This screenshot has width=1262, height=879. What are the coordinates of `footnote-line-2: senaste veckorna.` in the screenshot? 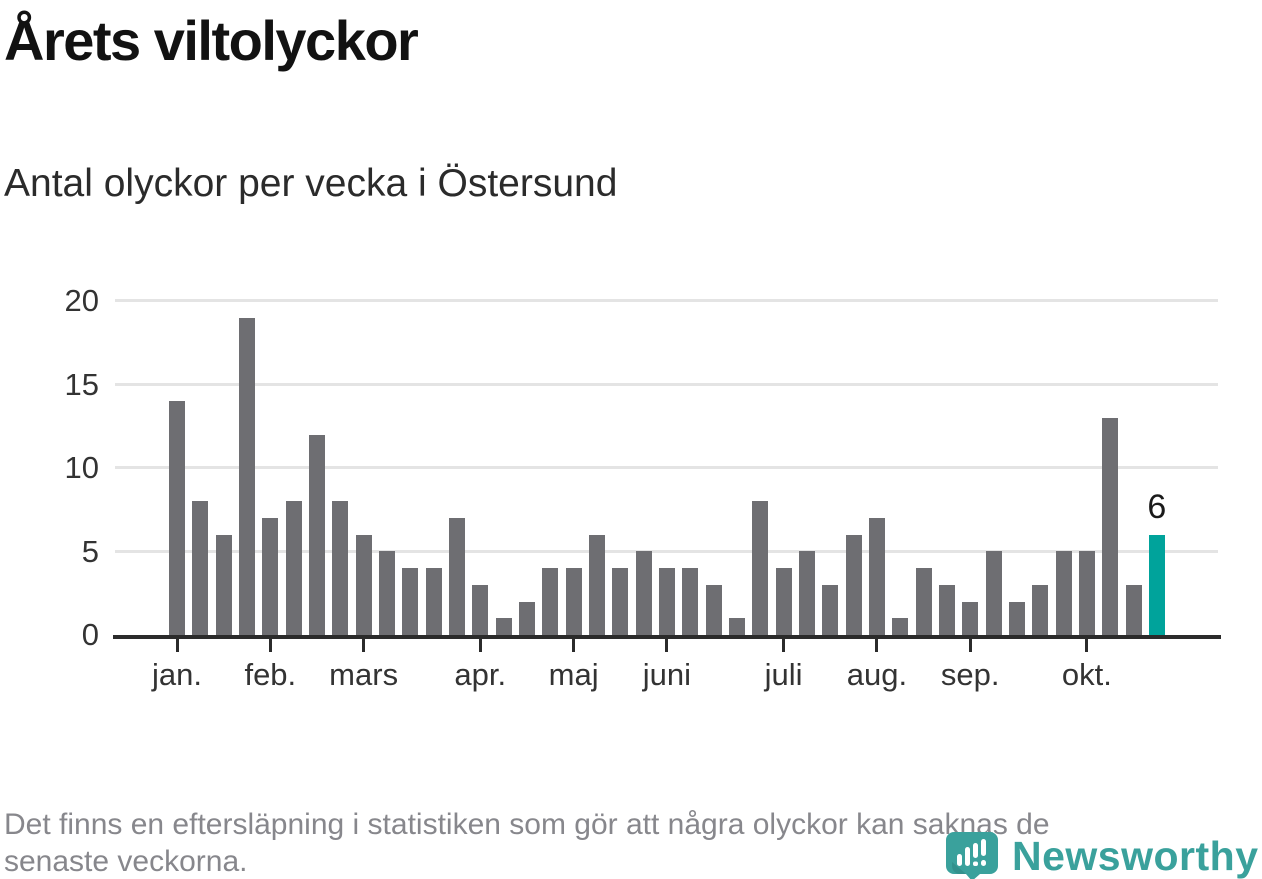 It's located at (126, 861).